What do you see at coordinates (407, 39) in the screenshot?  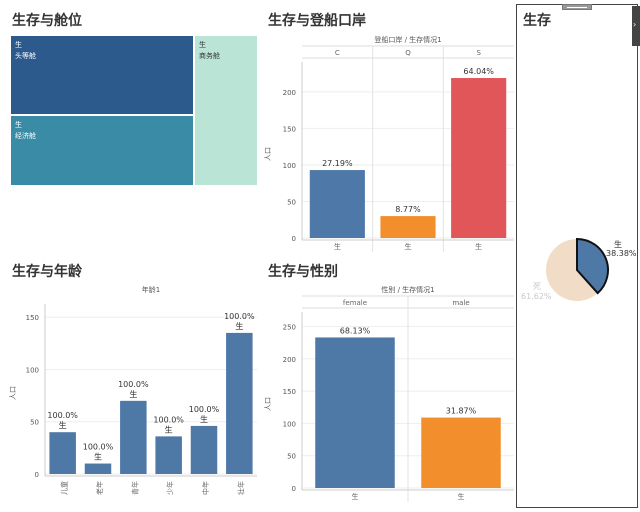 I see `chart-header: 登船口岸 / 生存情况1` at bounding box center [407, 39].